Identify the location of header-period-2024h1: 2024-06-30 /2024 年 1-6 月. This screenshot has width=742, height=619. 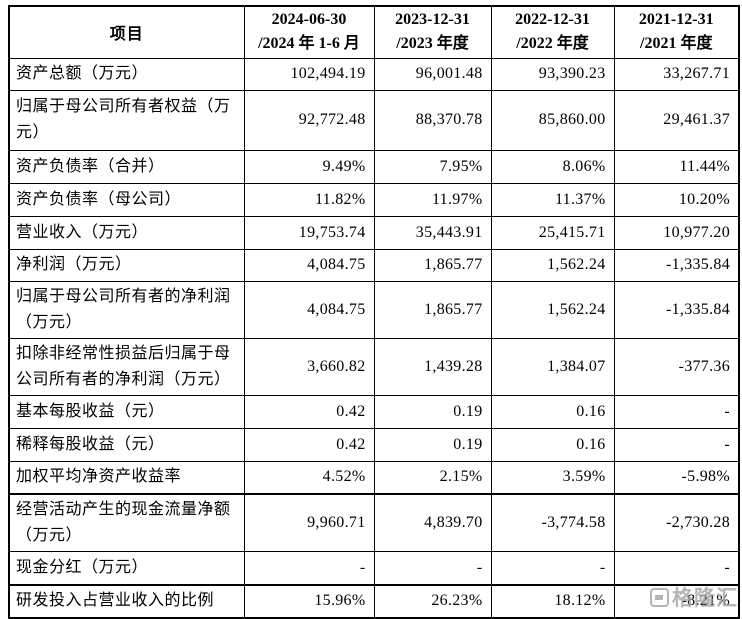
(309, 32).